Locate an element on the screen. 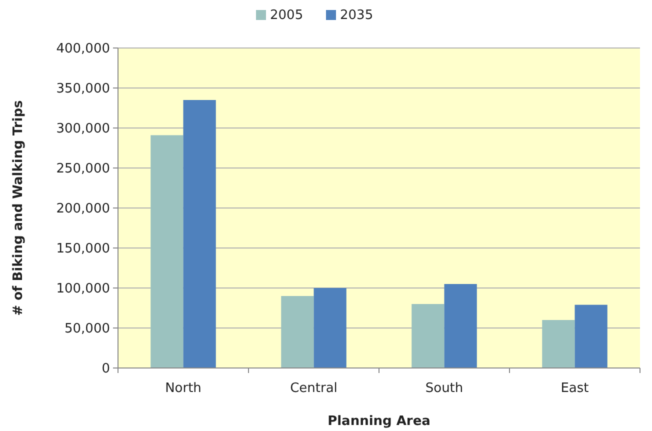 The width and height of the screenshot is (652, 431). y-tick-label: 250,000 is located at coordinates (83, 169).